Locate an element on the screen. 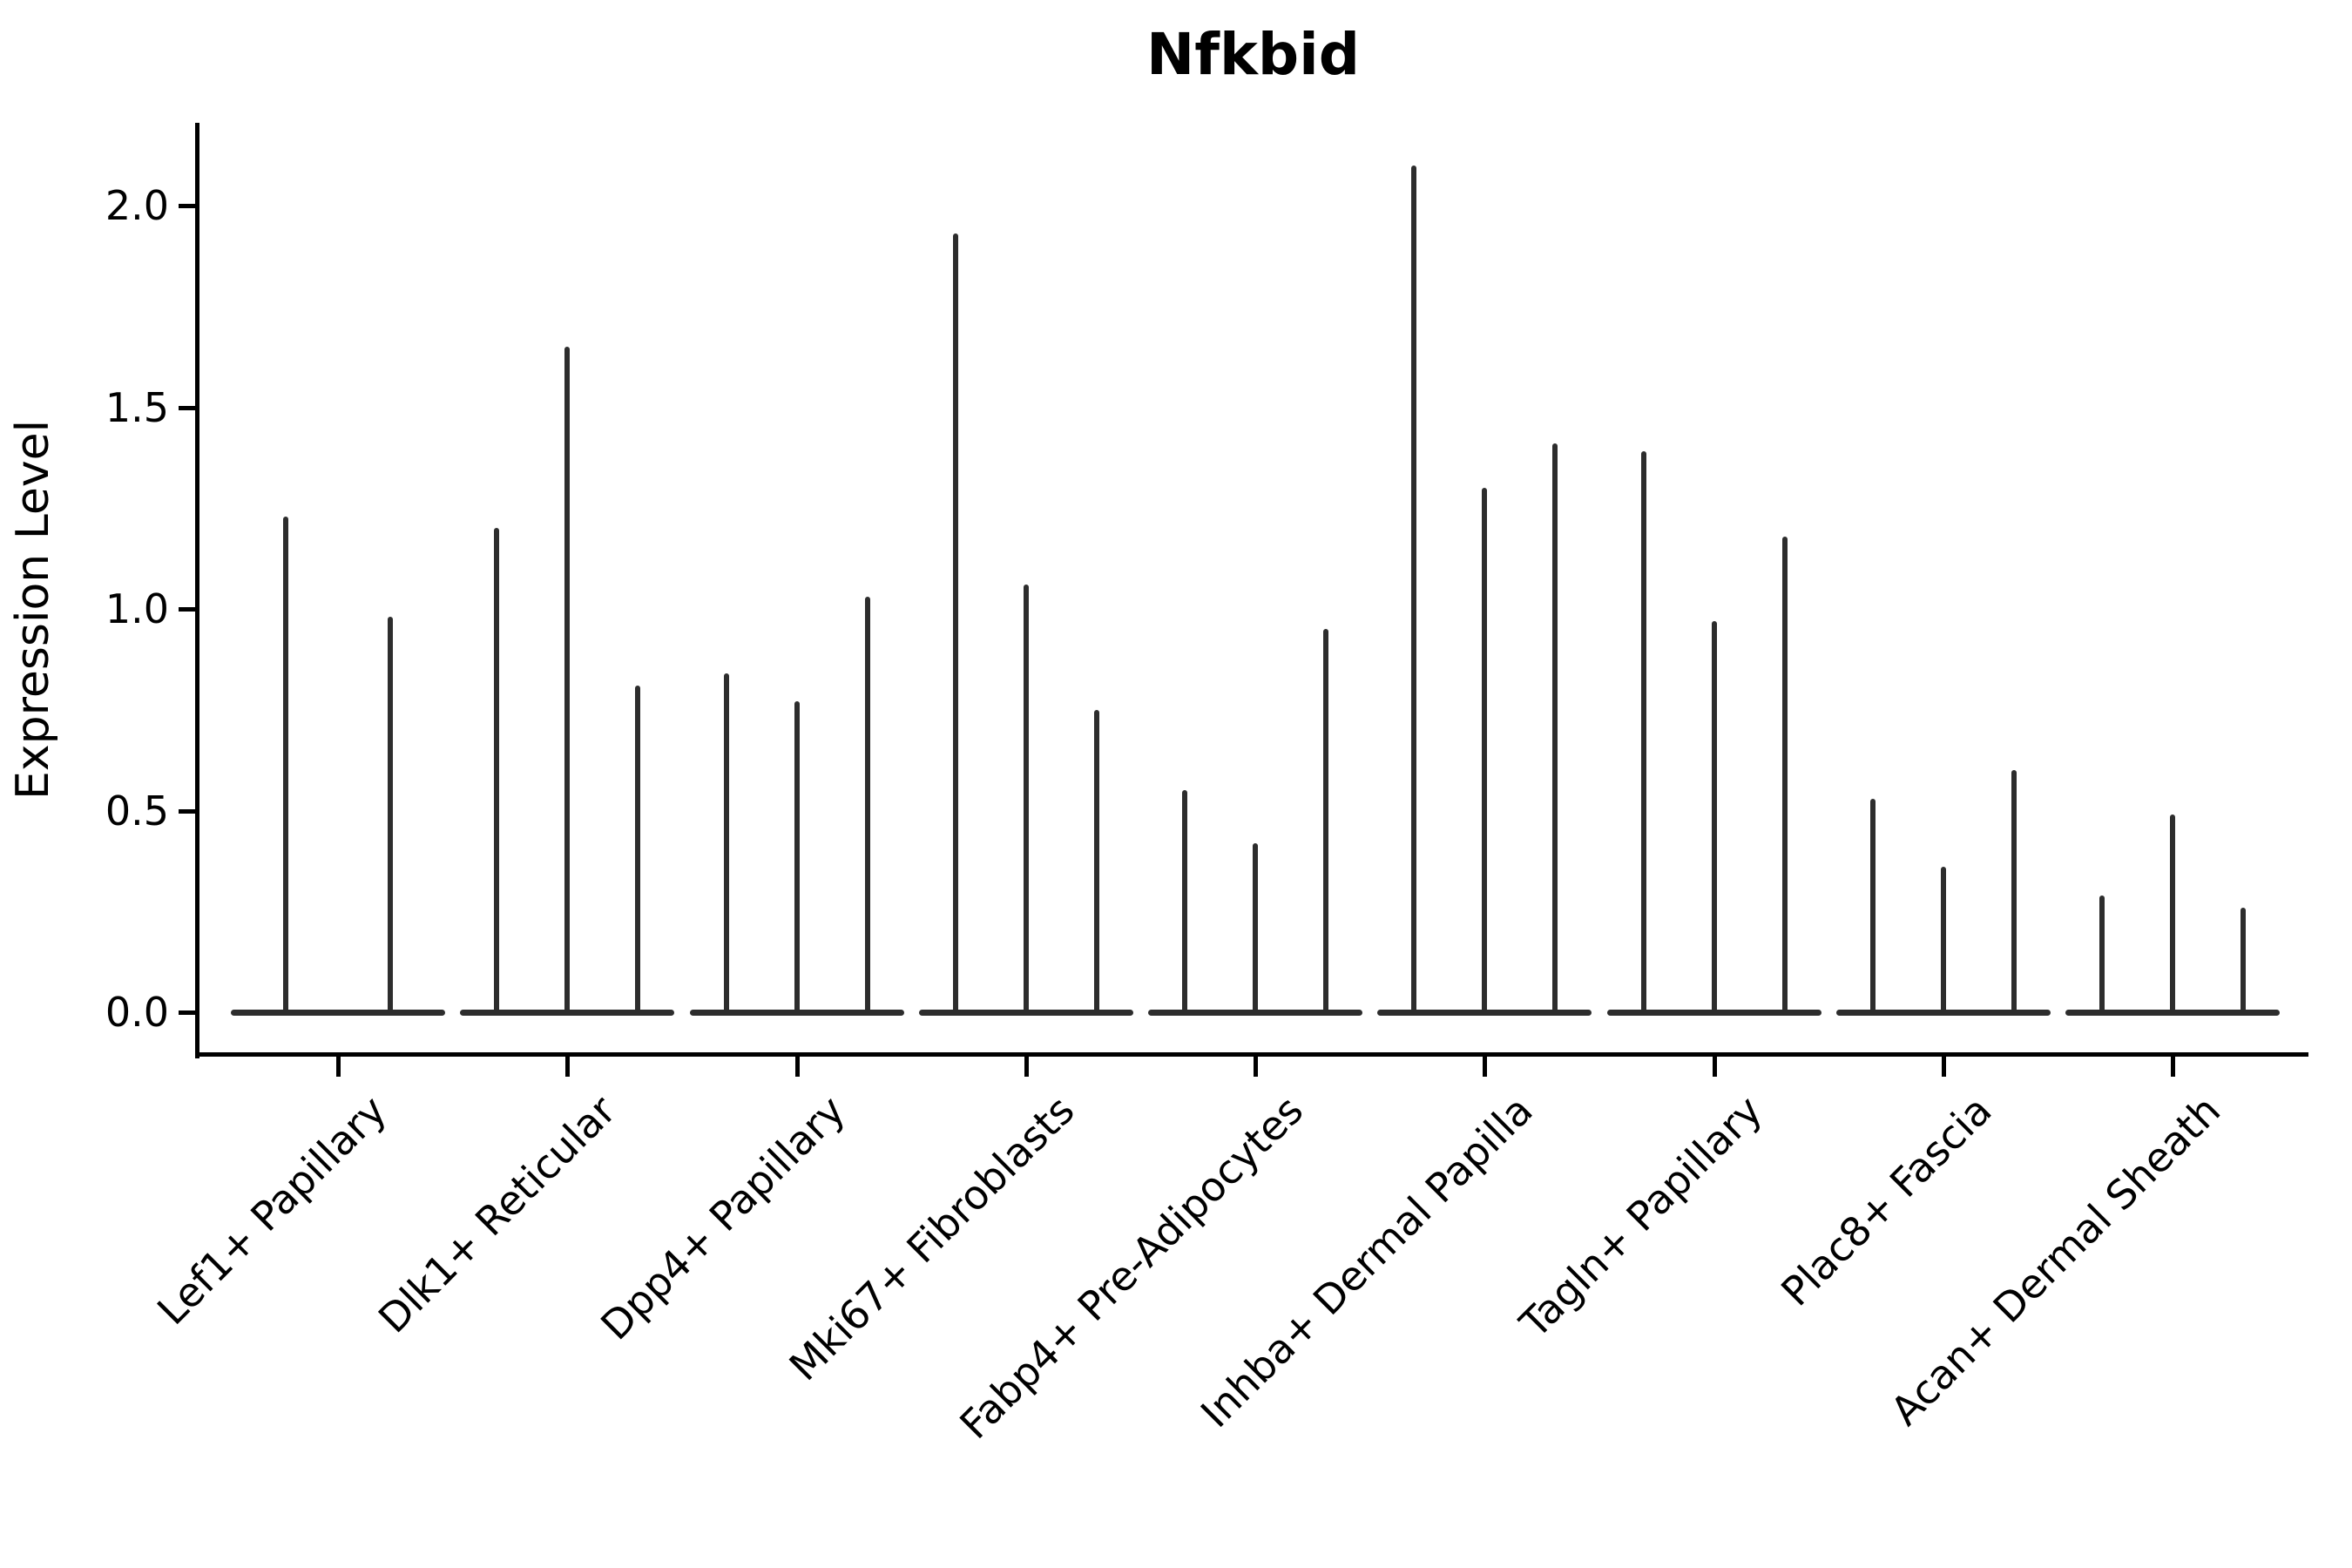  y-tick-label: 1.0 is located at coordinates (137, 608).